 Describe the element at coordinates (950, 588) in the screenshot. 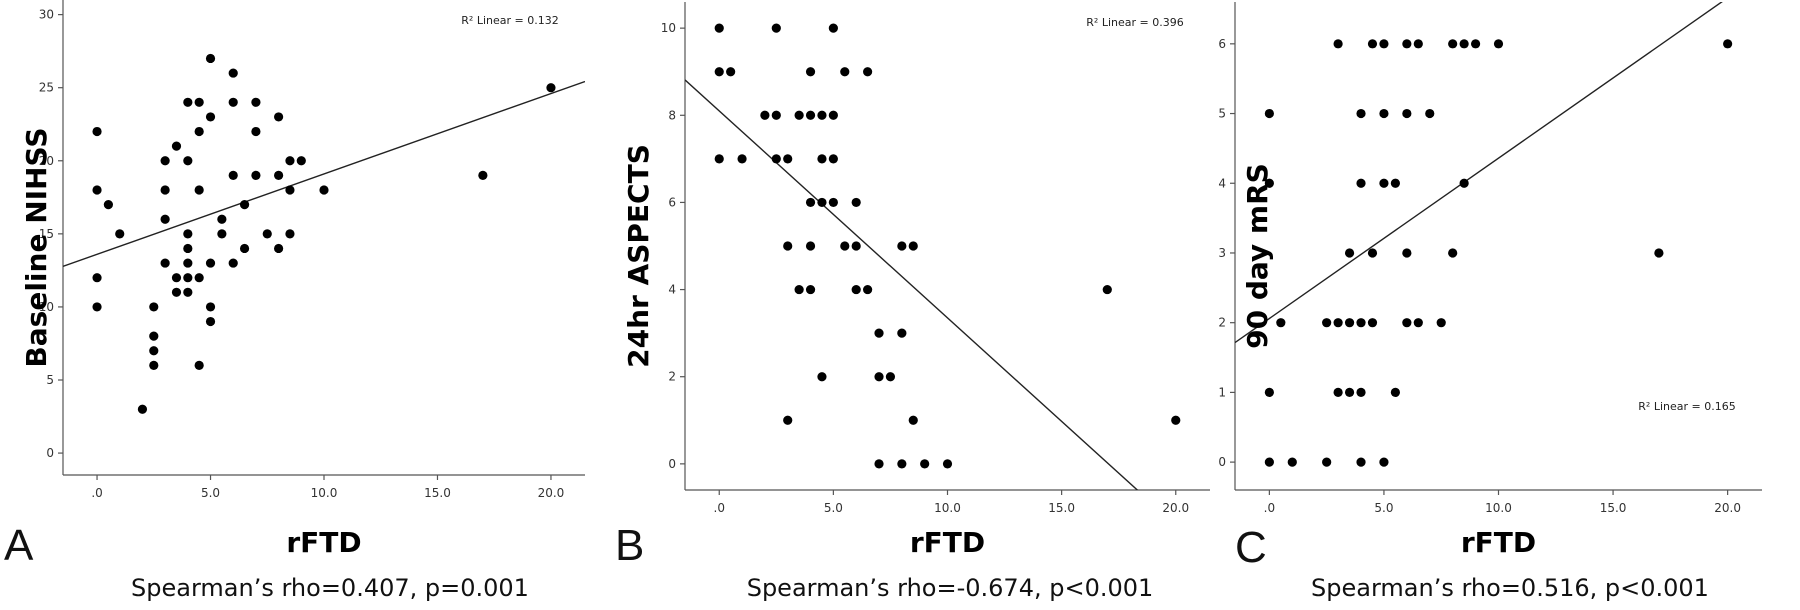

I see `spearman-caption: Spearman’s rho=-0.674, p<0.001` at that location.